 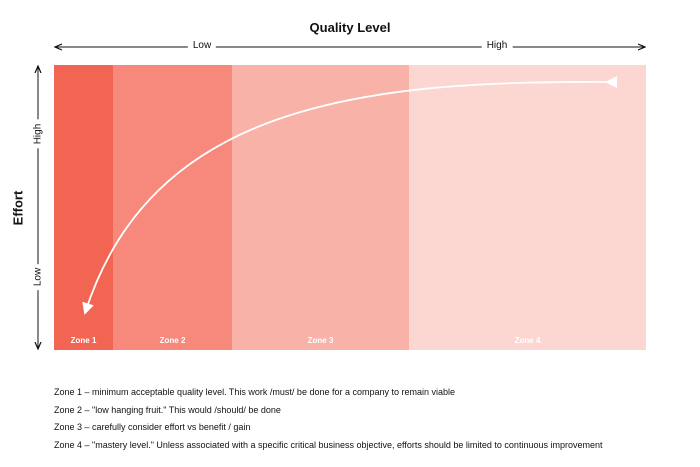 What do you see at coordinates (527, 340) in the screenshot?
I see `zone-4-label: Zone 4` at bounding box center [527, 340].